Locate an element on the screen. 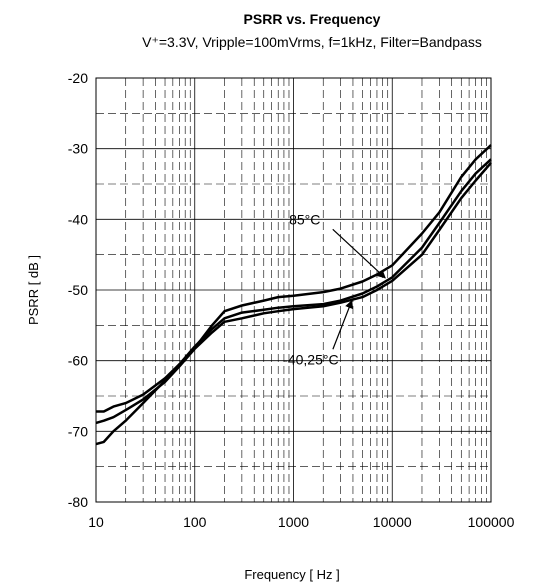  y-tick-label: -70 is located at coordinates (78, 431).